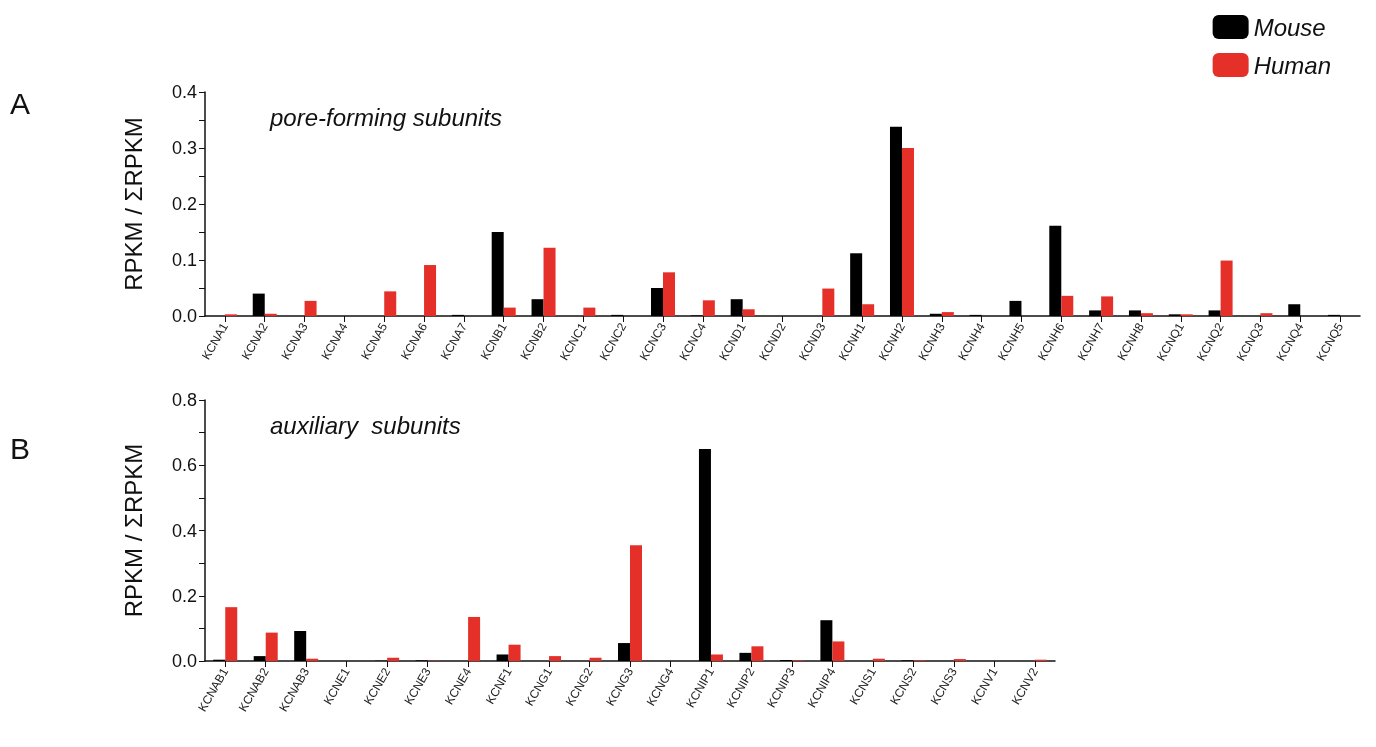  What do you see at coordinates (184, 260) in the screenshot?
I see `y-tick-label: 0.1` at bounding box center [184, 260].